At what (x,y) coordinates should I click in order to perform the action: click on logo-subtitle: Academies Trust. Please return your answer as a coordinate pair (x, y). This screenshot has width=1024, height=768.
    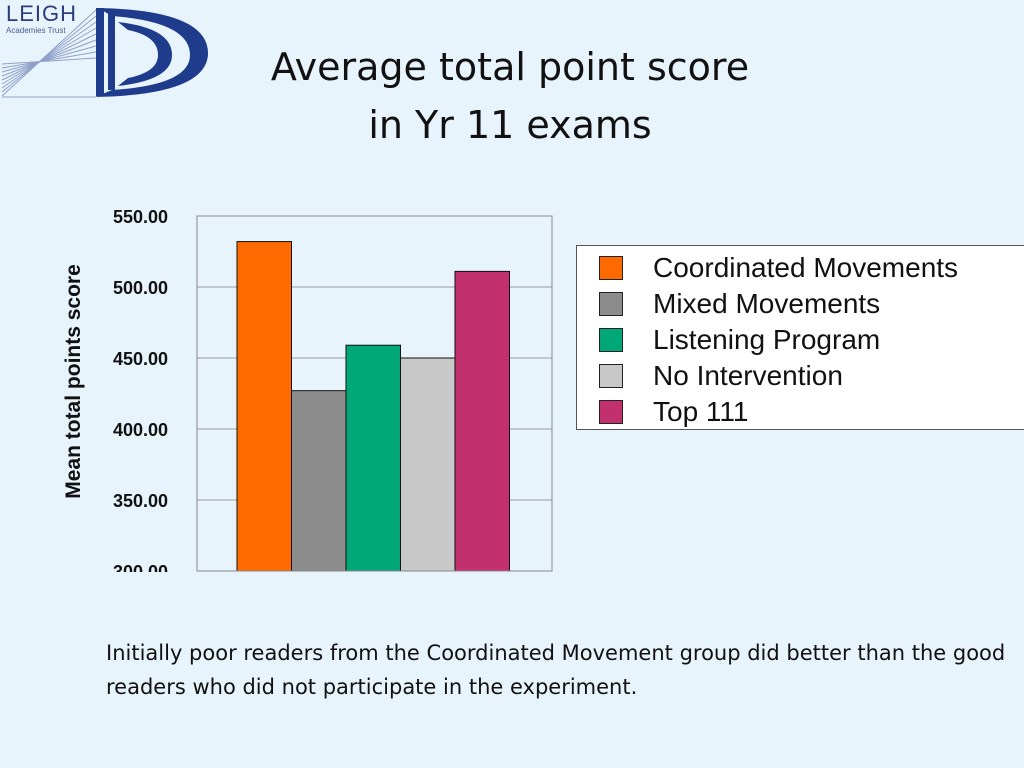
    Looking at the image, I should click on (36, 30).